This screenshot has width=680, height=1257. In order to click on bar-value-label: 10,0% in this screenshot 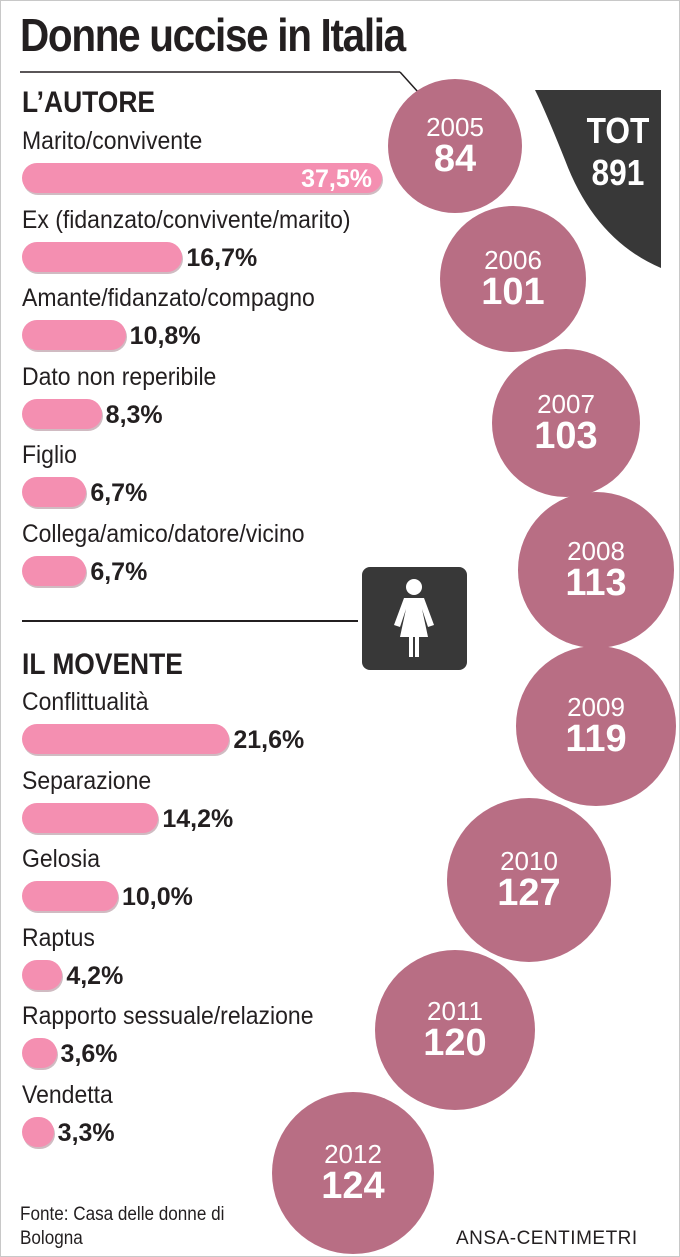, I will do `click(157, 897)`.